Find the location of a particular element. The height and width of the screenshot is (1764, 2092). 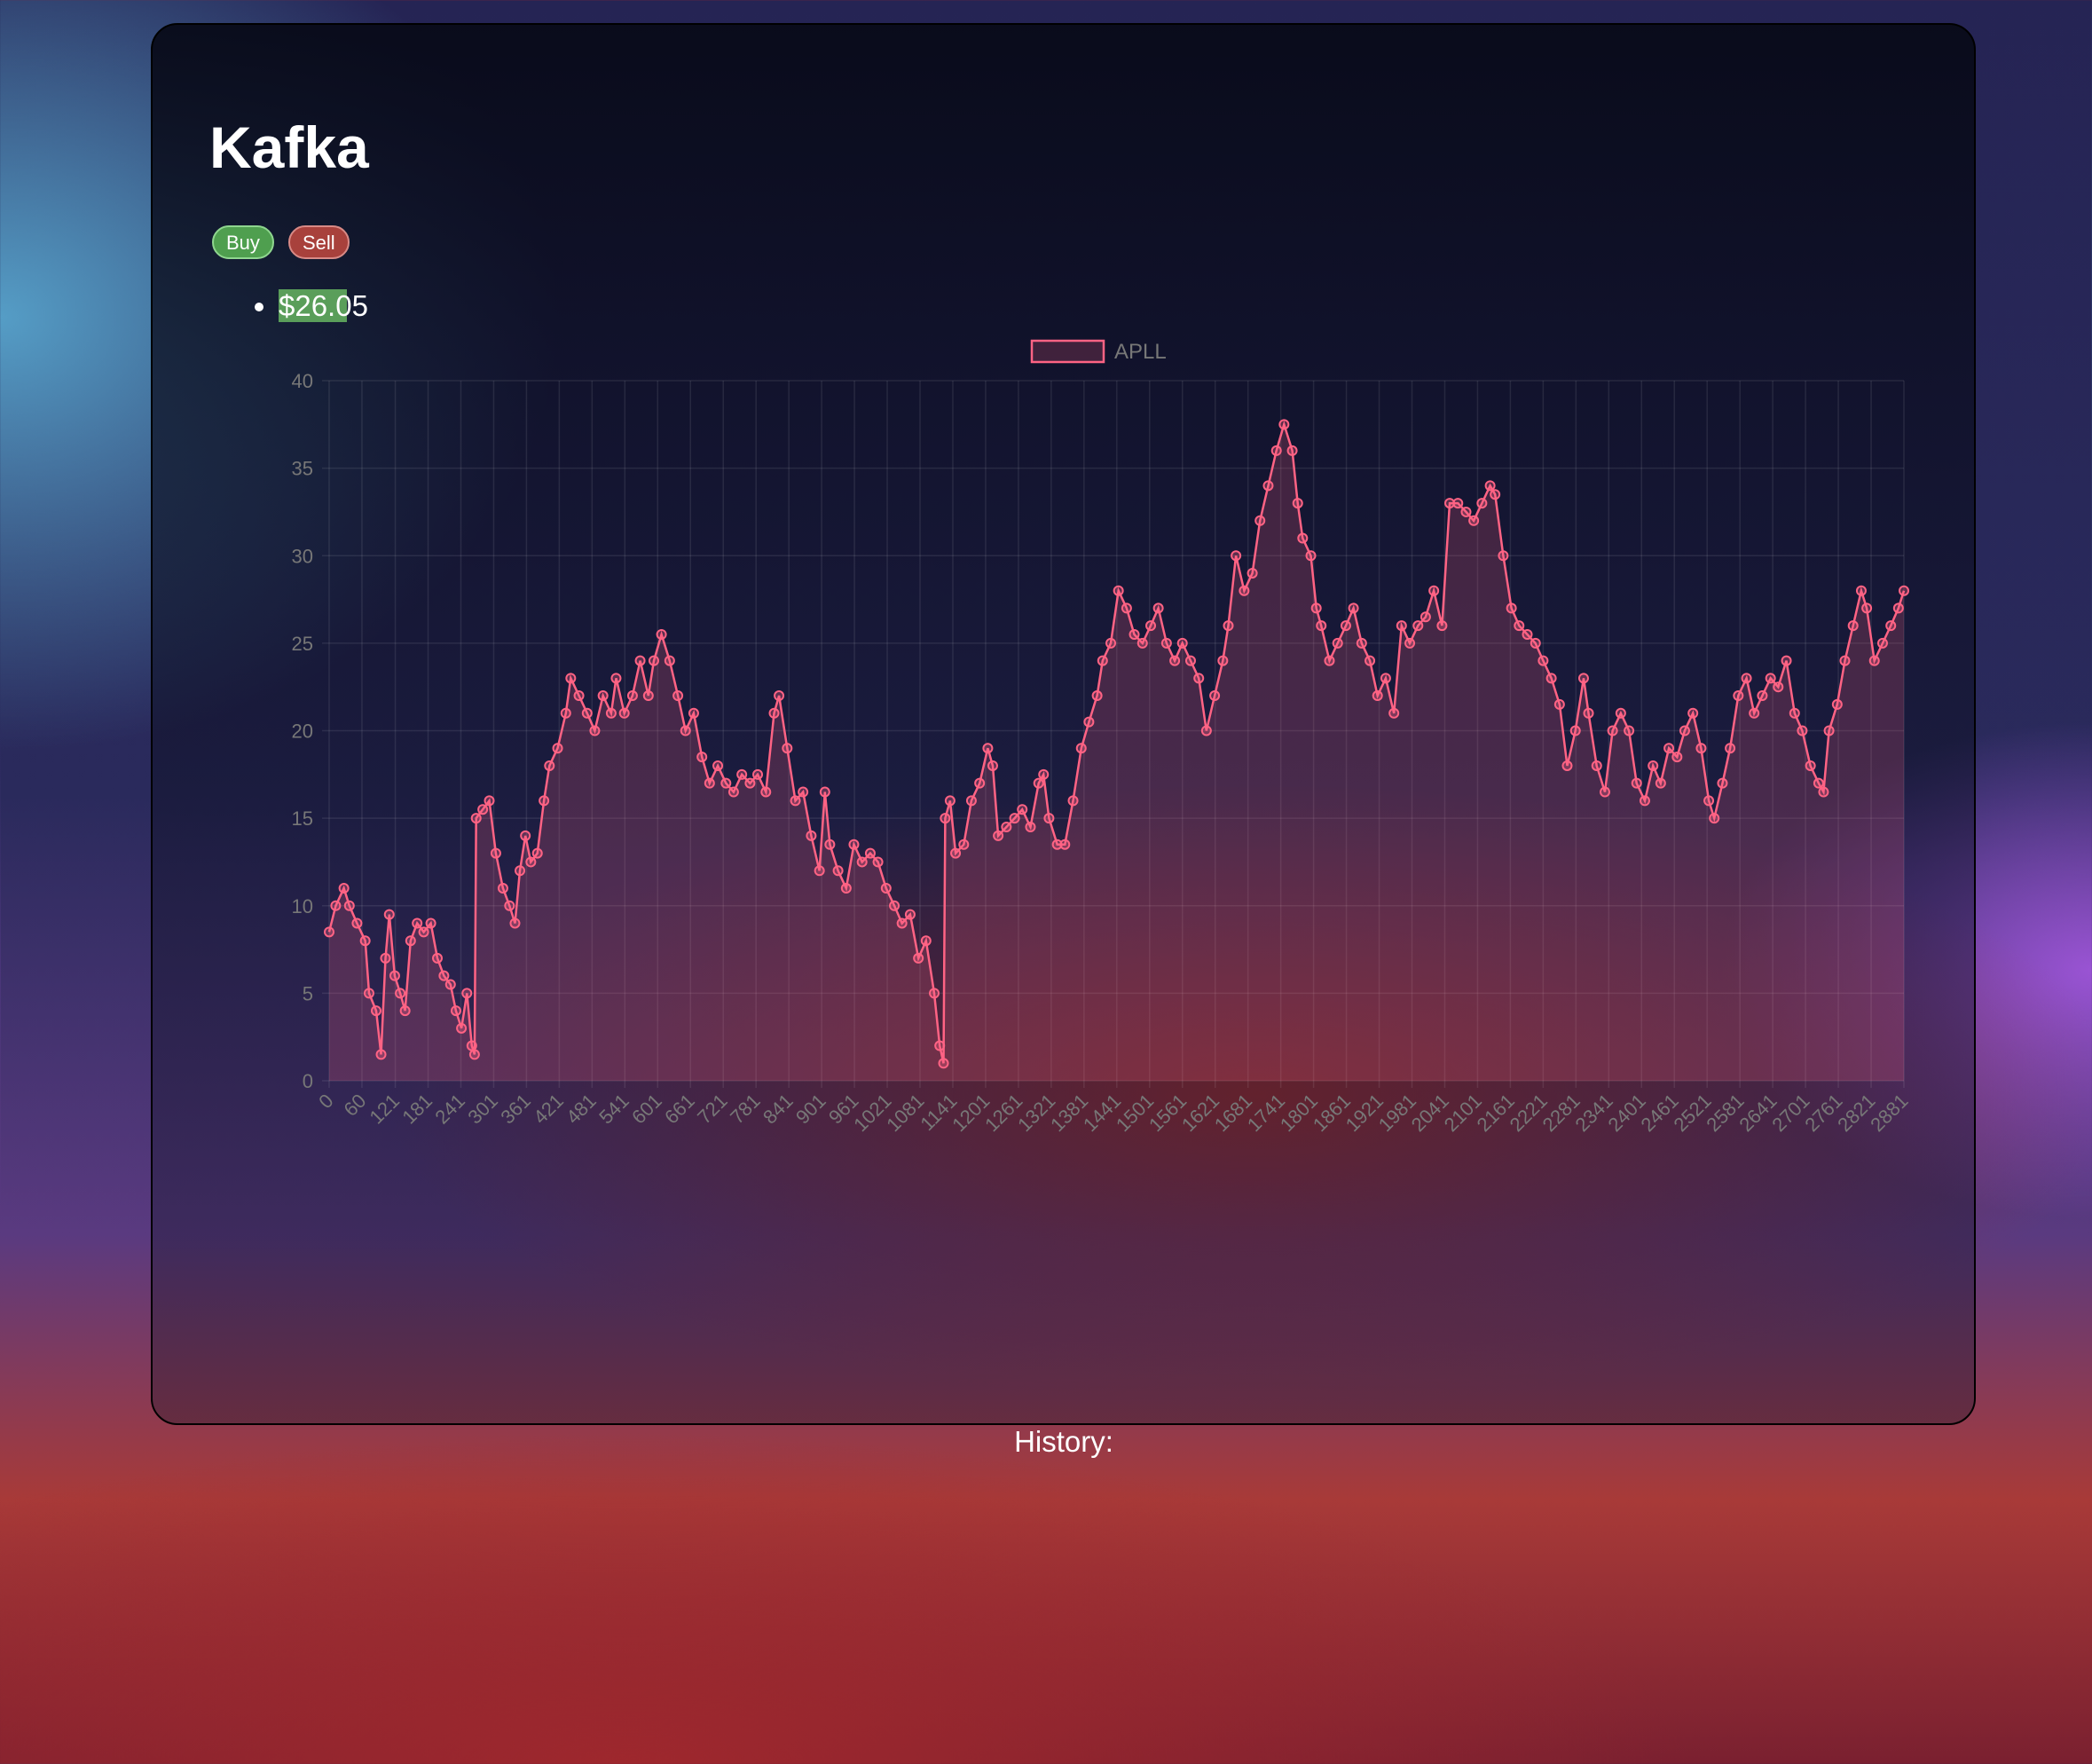

x-tick-label: 721 is located at coordinates (712, 1109).